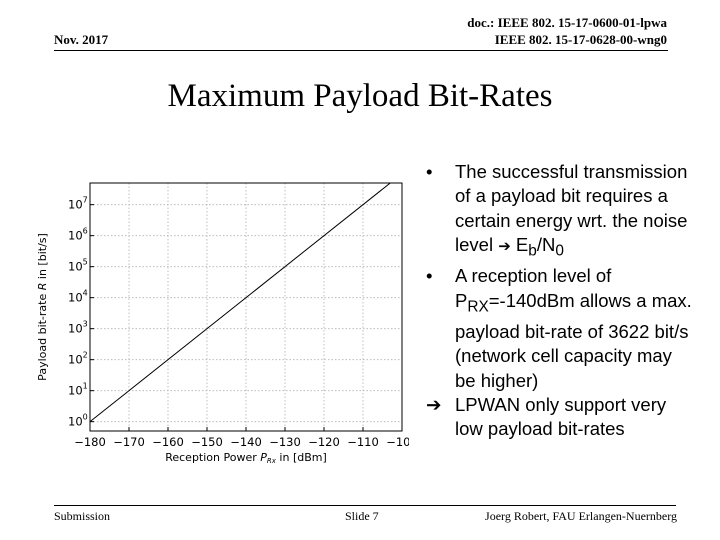  I want to click on x-tick-label: −150, so click(207, 442).